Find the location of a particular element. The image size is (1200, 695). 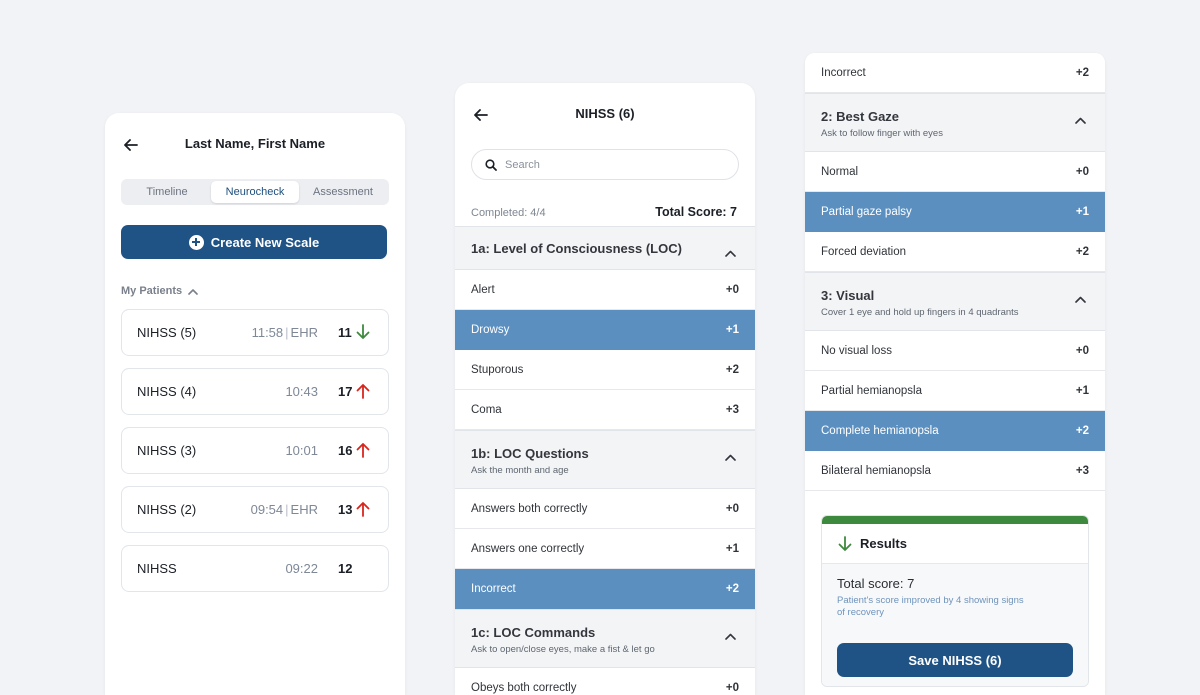

header: Last Name, First Name is located at coordinates (255, 145).